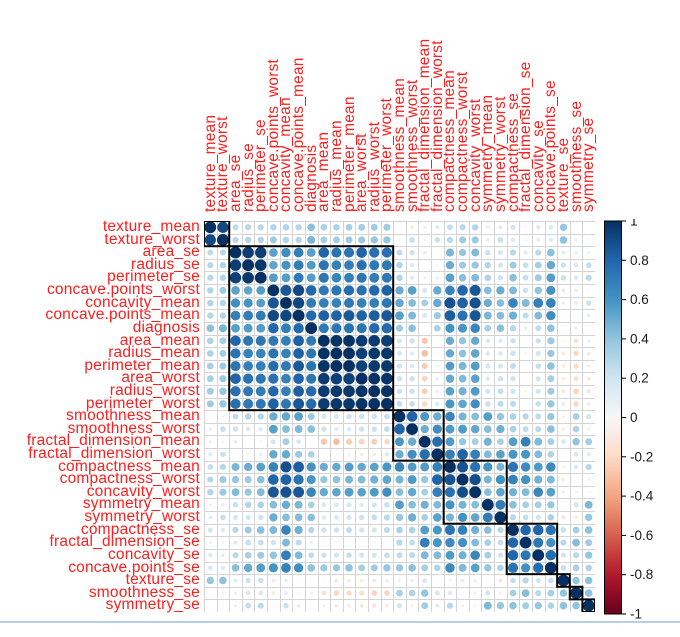  What do you see at coordinates (639, 378) in the screenshot?
I see `legend-tick-label: 0.2` at bounding box center [639, 378].